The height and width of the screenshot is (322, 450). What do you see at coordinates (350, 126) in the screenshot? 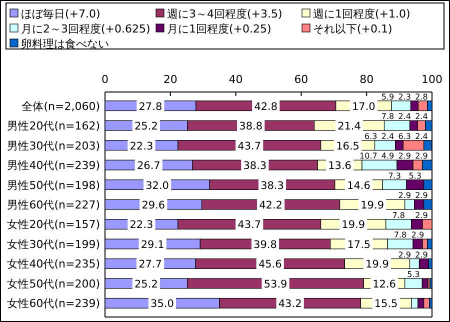
I see `data-label: 21.4` at bounding box center [350, 126].